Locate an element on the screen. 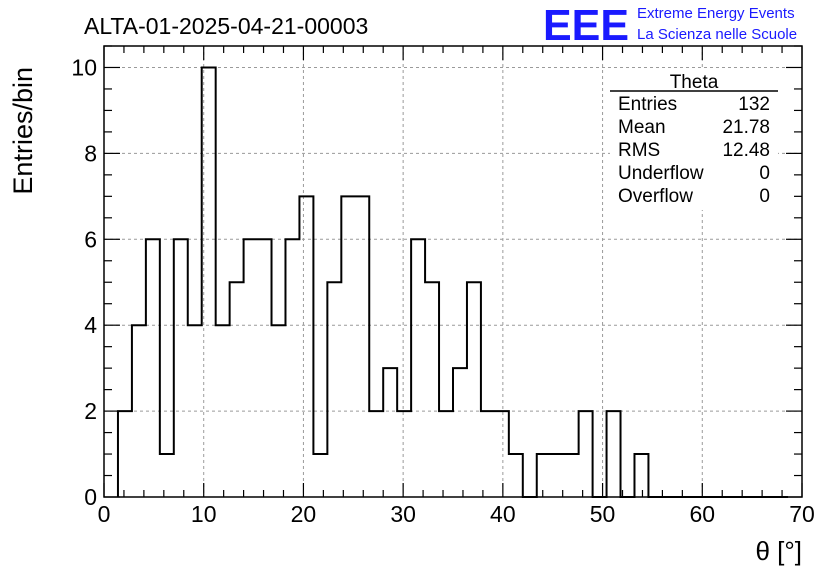 The image size is (836, 572). stats-row-value: 12.48 is located at coordinates (746, 150).